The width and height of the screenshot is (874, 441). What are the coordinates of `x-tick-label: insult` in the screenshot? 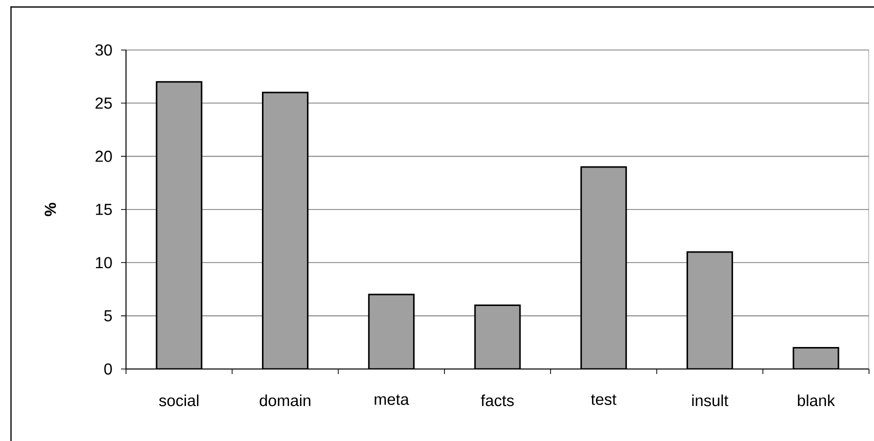 It's located at (710, 400).